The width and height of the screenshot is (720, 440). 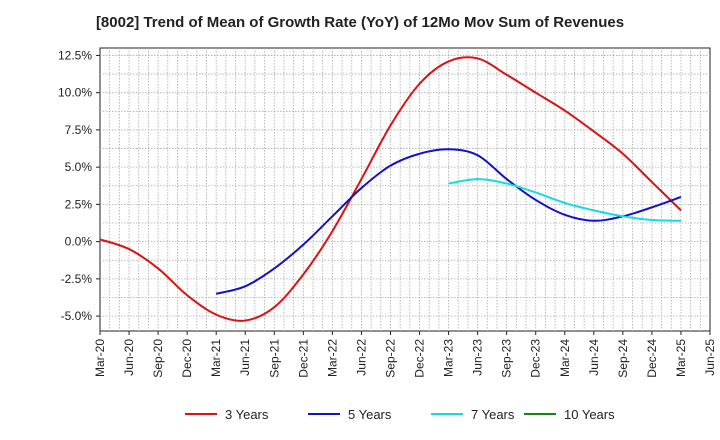 I want to click on x-tick-label: Dec-23, so click(x=536, y=358).